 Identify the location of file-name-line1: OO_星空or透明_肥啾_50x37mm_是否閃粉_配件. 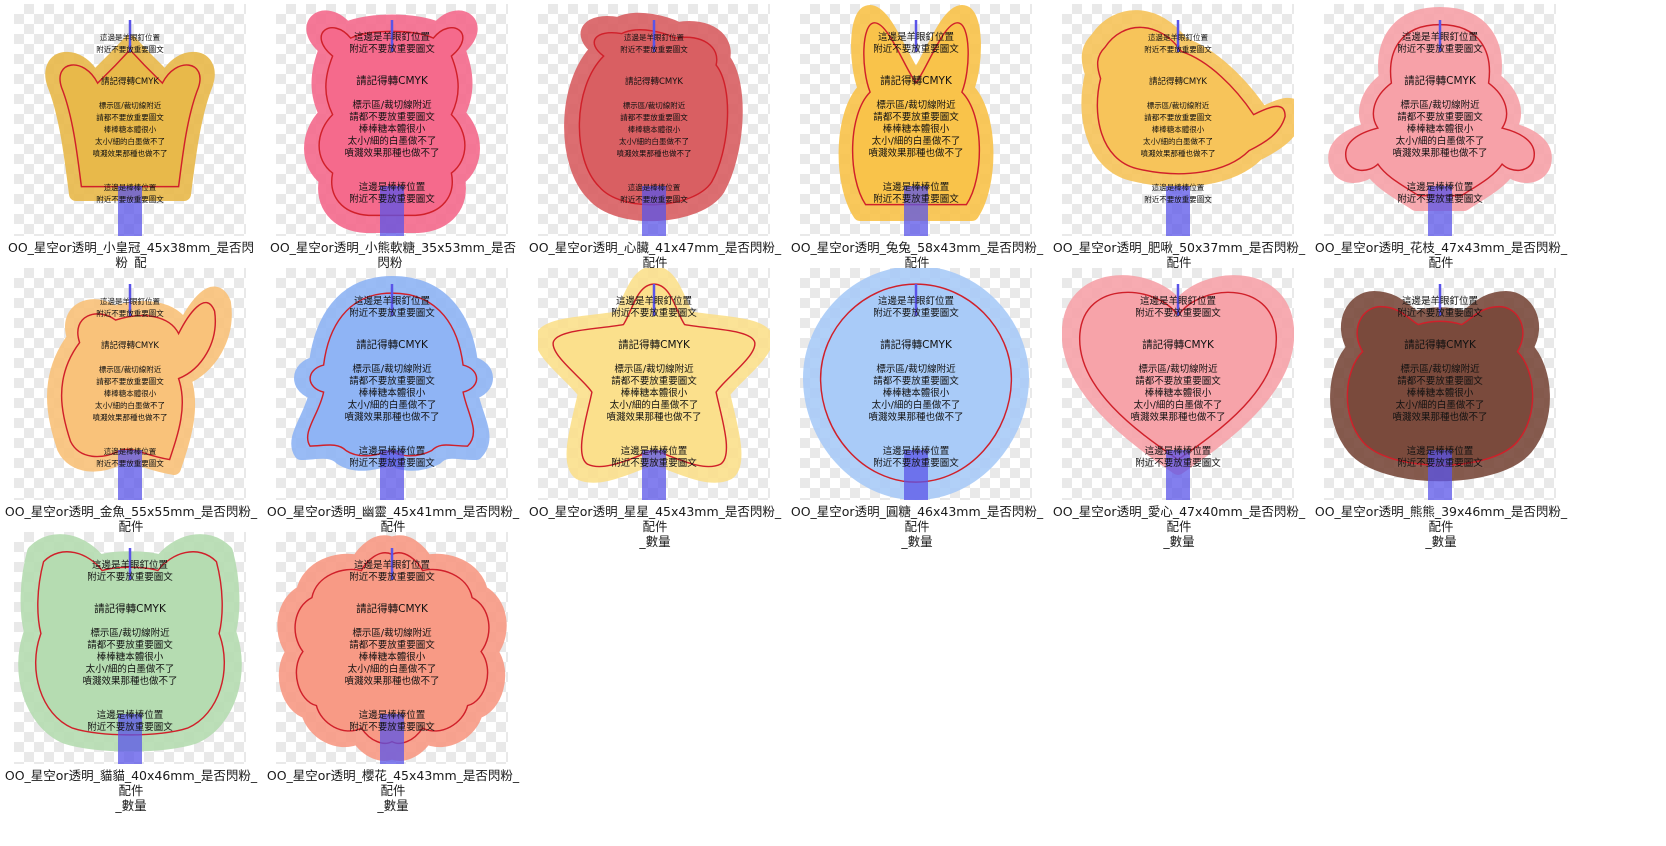
(1179, 255).